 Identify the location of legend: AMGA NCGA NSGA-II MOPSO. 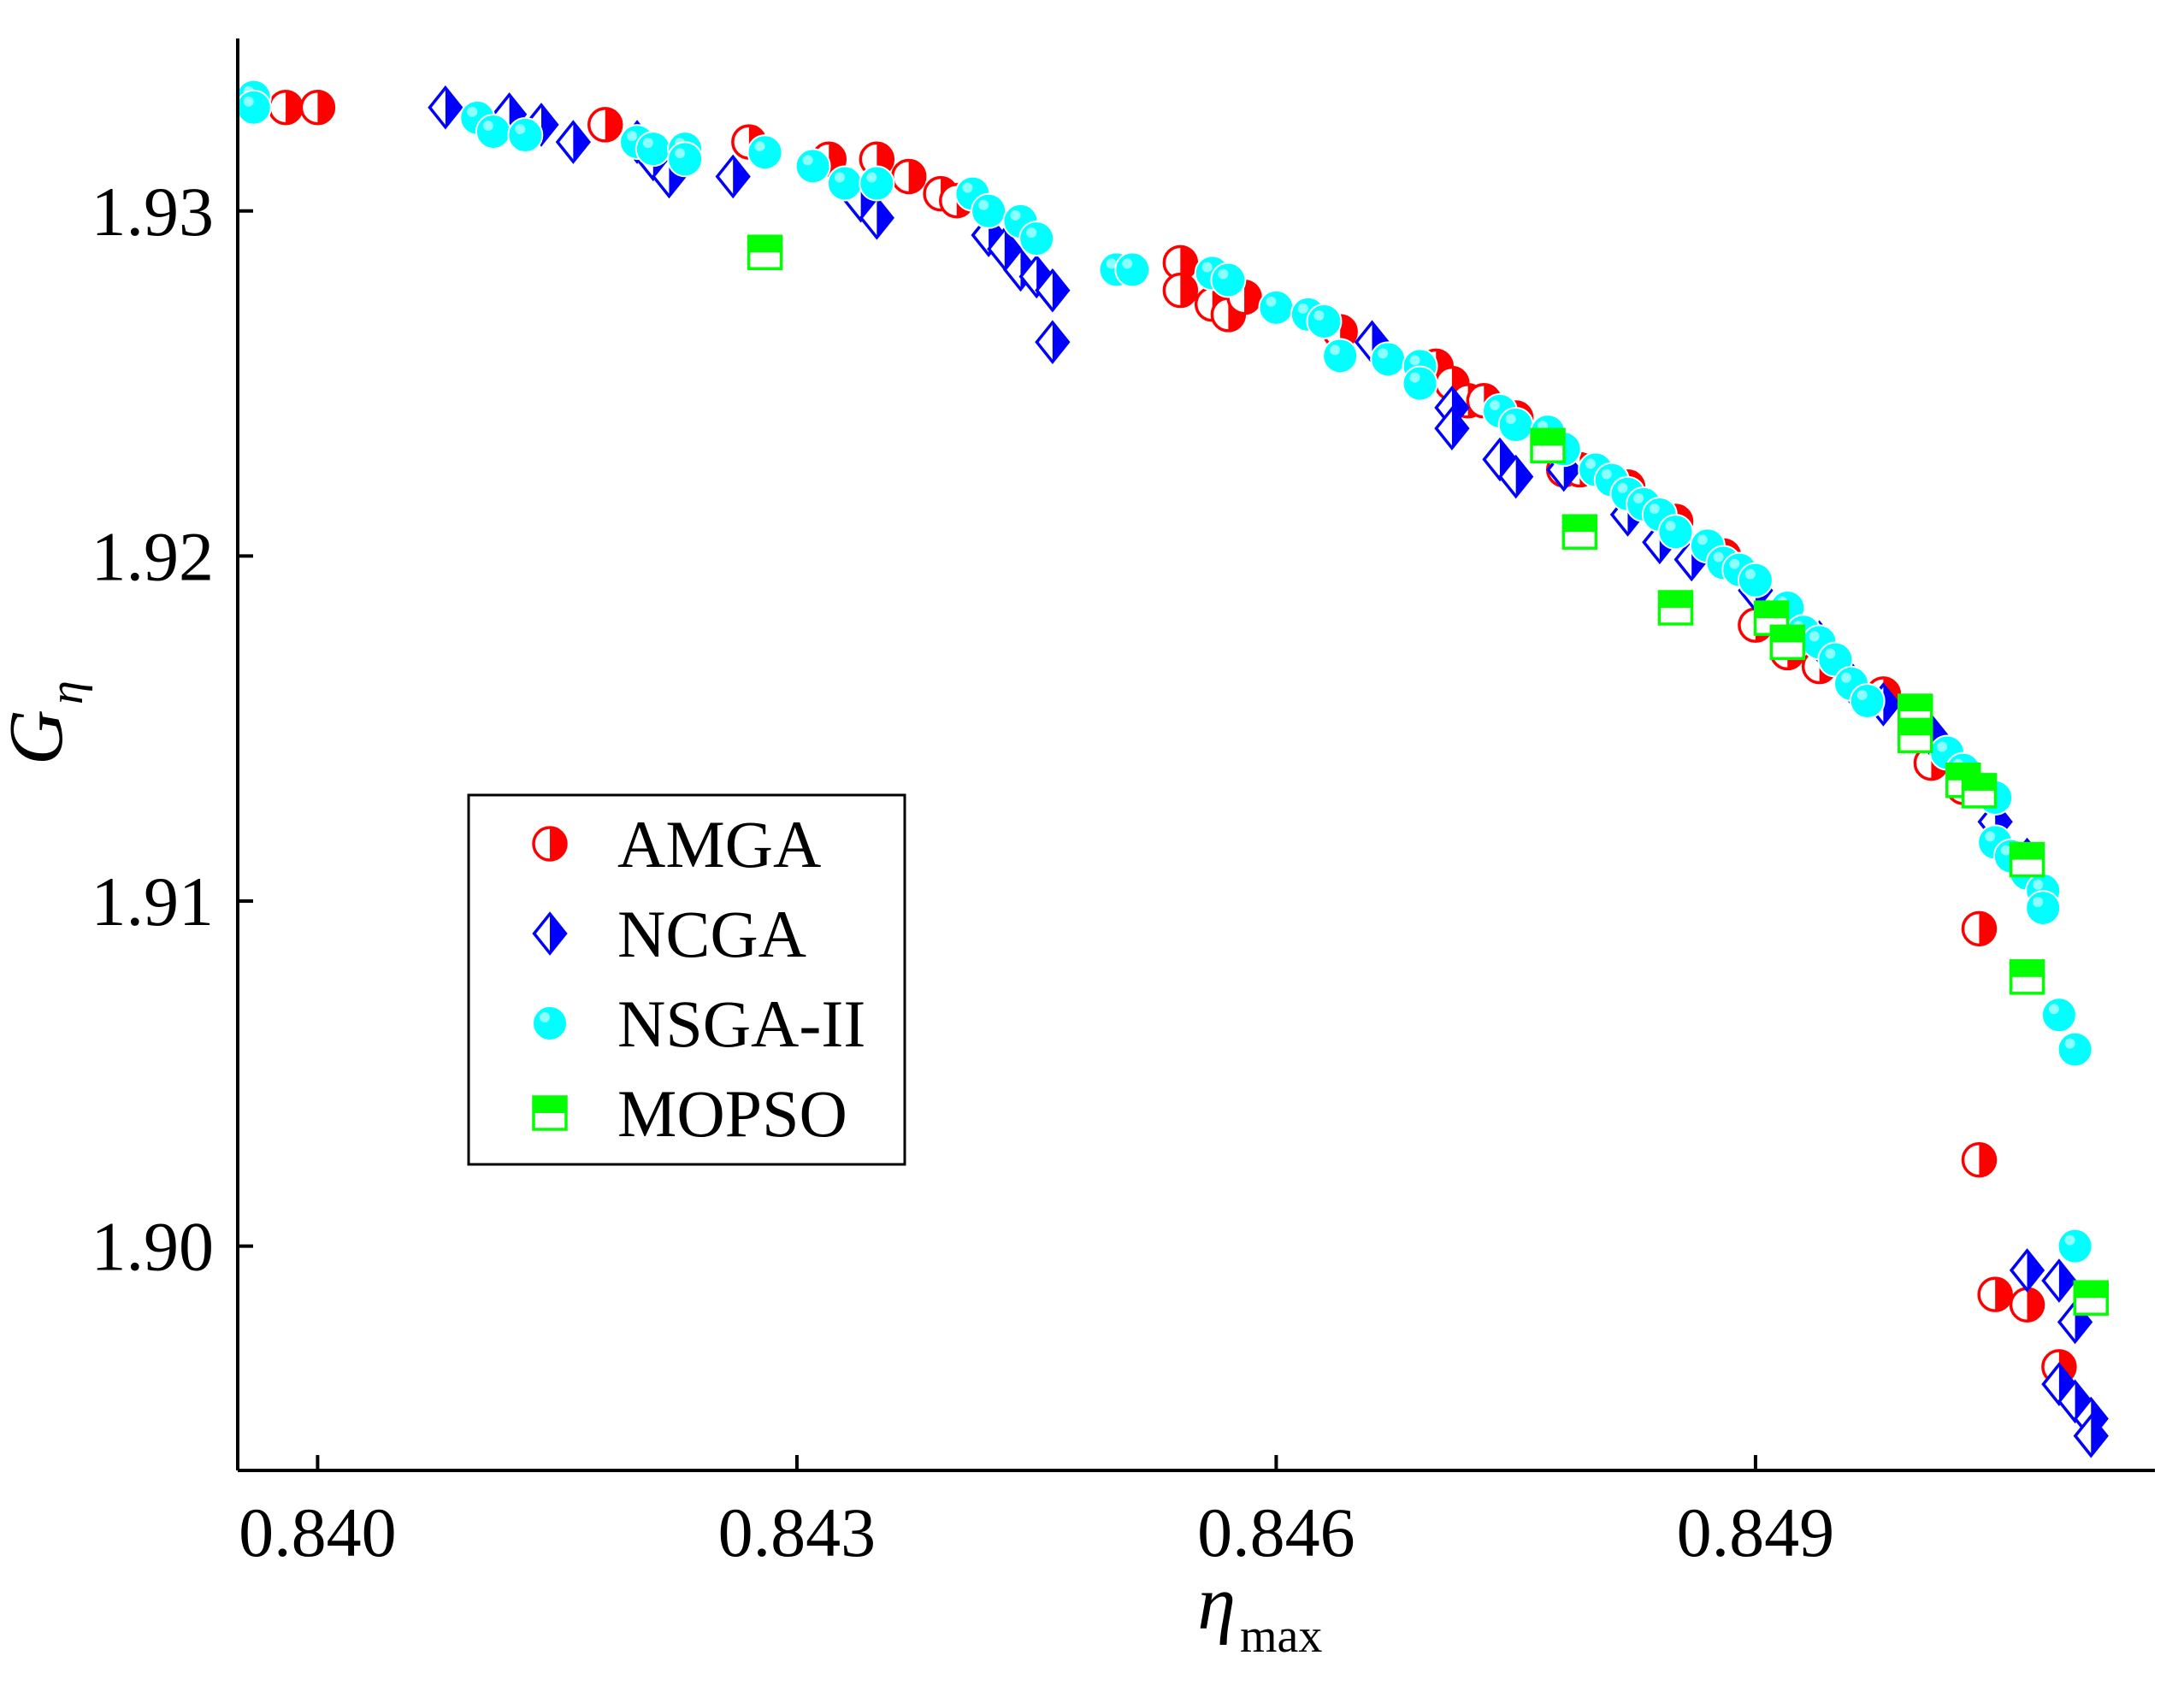
(686, 979).